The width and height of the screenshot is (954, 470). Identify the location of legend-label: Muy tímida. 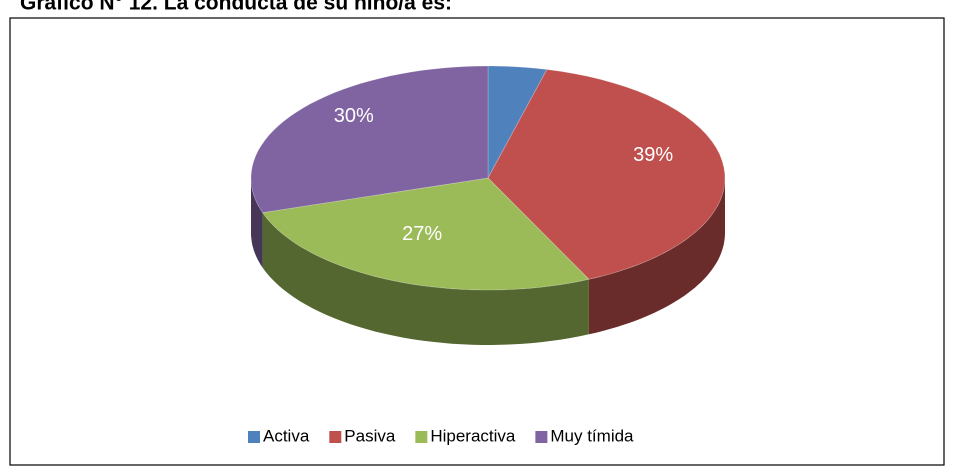
(592, 435).